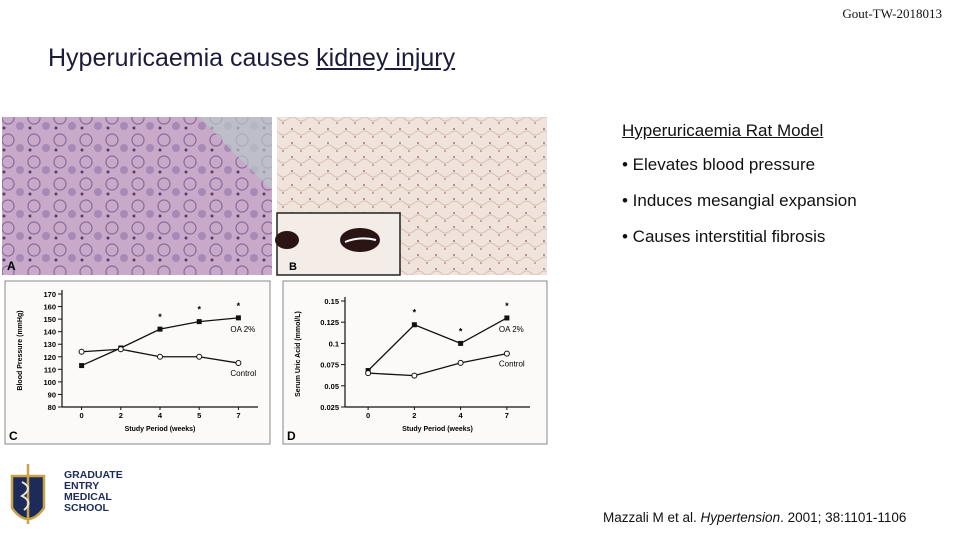 The height and width of the screenshot is (540, 958). I want to click on y-axis-label: Serum Uric Acid (mmol/L), so click(298, 354).